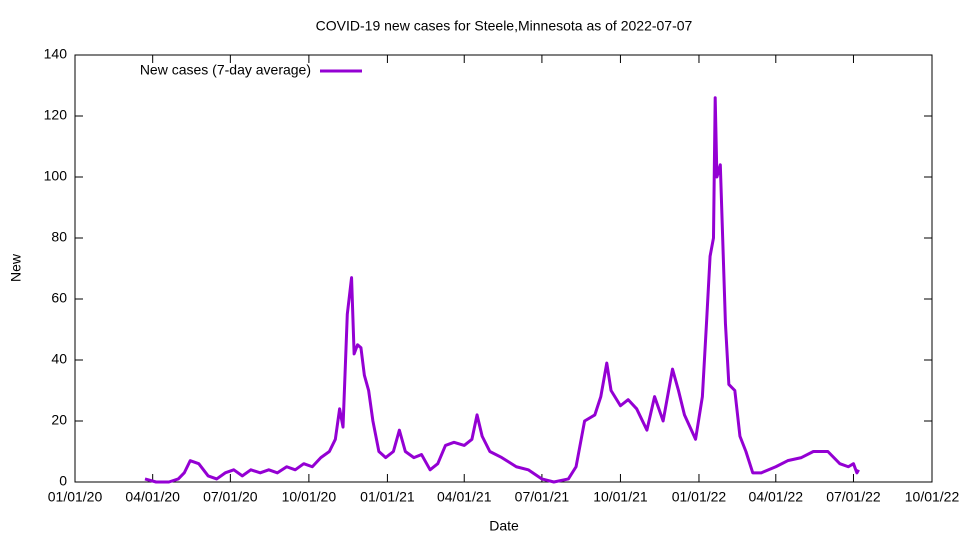  What do you see at coordinates (59, 420) in the screenshot?
I see `y-tick-label: 20` at bounding box center [59, 420].